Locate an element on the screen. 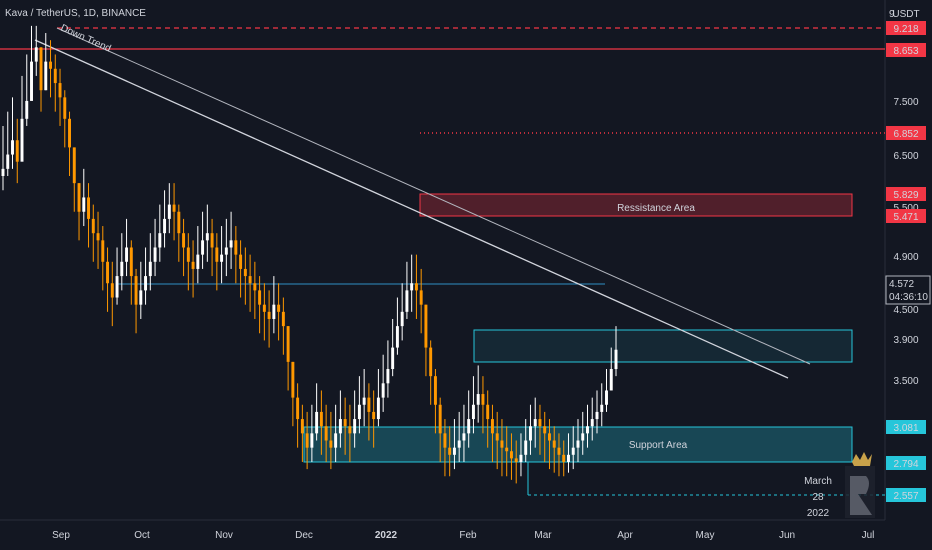  y-tick-9: 9 is located at coordinates (892, 14).